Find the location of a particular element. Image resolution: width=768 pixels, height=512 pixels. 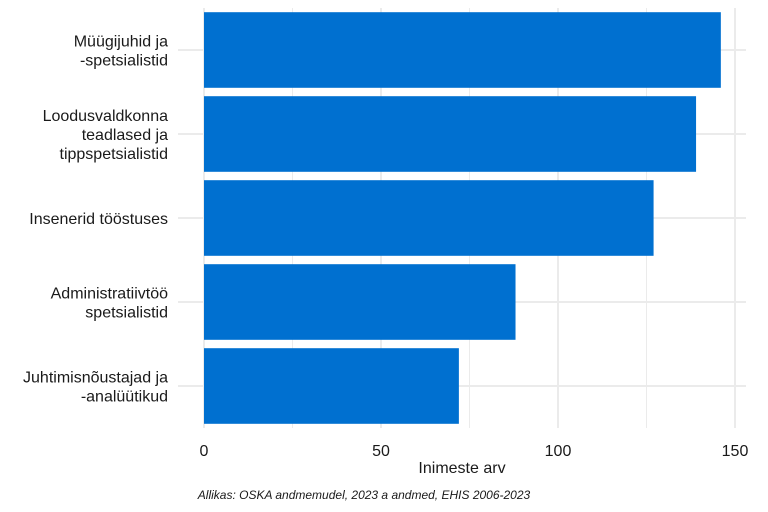

x-tick-label: 50 is located at coordinates (381, 451).